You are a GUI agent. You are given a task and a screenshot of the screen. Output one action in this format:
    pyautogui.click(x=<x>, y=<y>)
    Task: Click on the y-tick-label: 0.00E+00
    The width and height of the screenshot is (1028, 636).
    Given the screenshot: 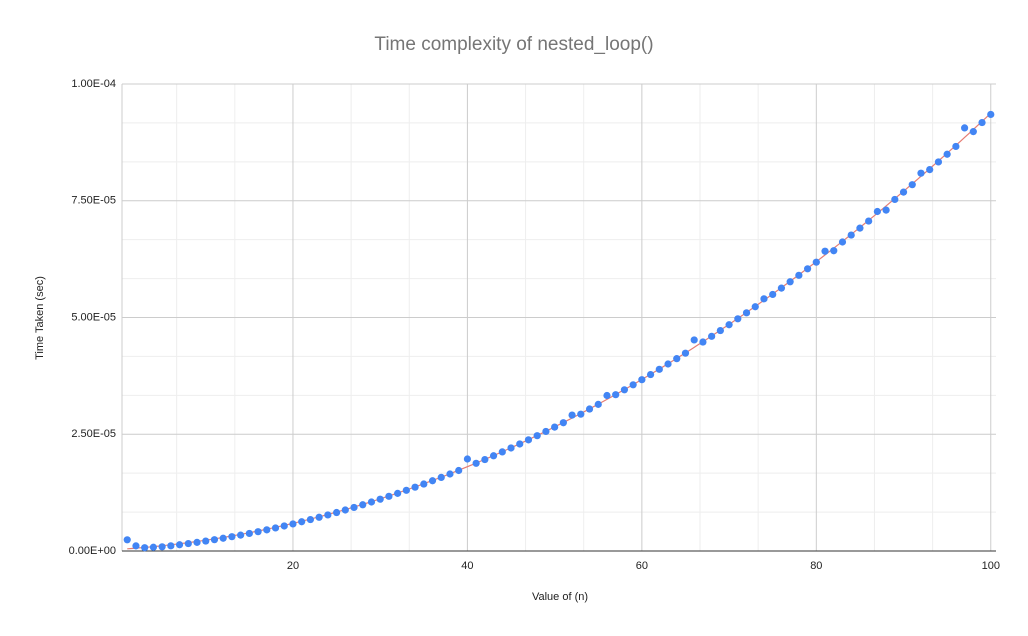 What is the action you would take?
    pyautogui.click(x=92, y=551)
    